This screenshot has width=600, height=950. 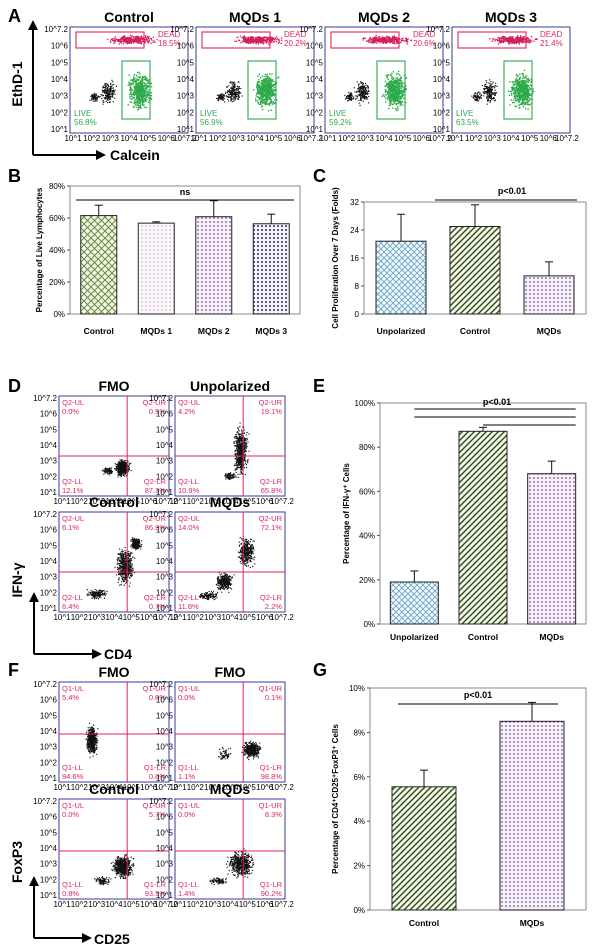 I want to click on flow-plot-frame, so click(x=129, y=80).